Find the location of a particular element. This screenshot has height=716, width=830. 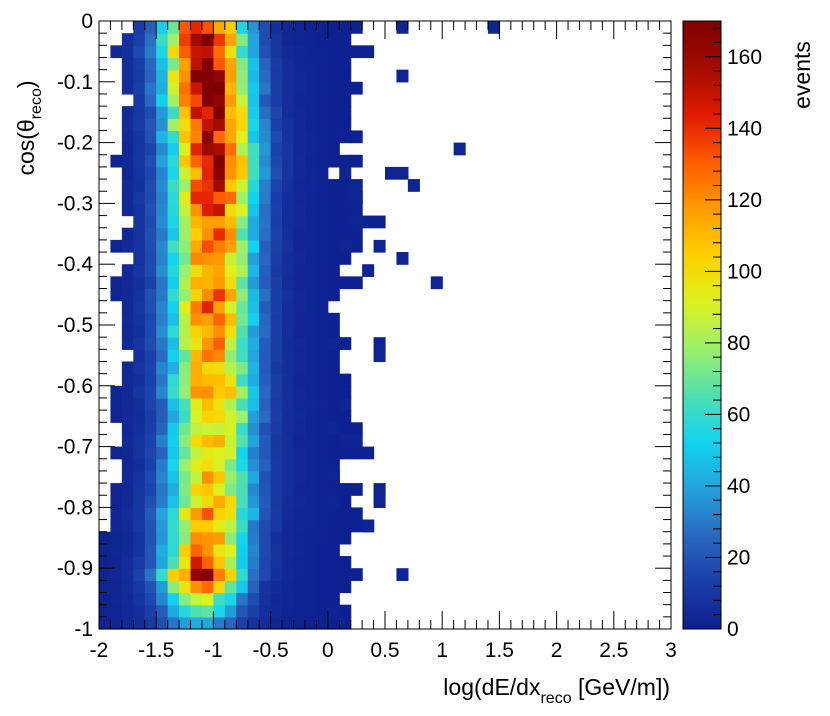

colorbar: 0 20 40 60 80 100 120 140 160 events is located at coordinates (748, 330).